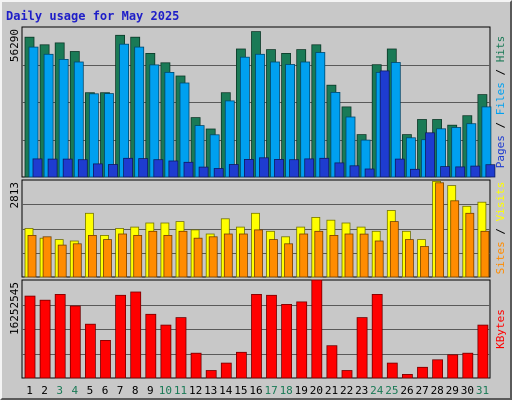 This screenshot has height=400, width=512. What do you see at coordinates (210, 390) in the screenshot?
I see `x-tick-label-day-13: 13` at bounding box center [210, 390].